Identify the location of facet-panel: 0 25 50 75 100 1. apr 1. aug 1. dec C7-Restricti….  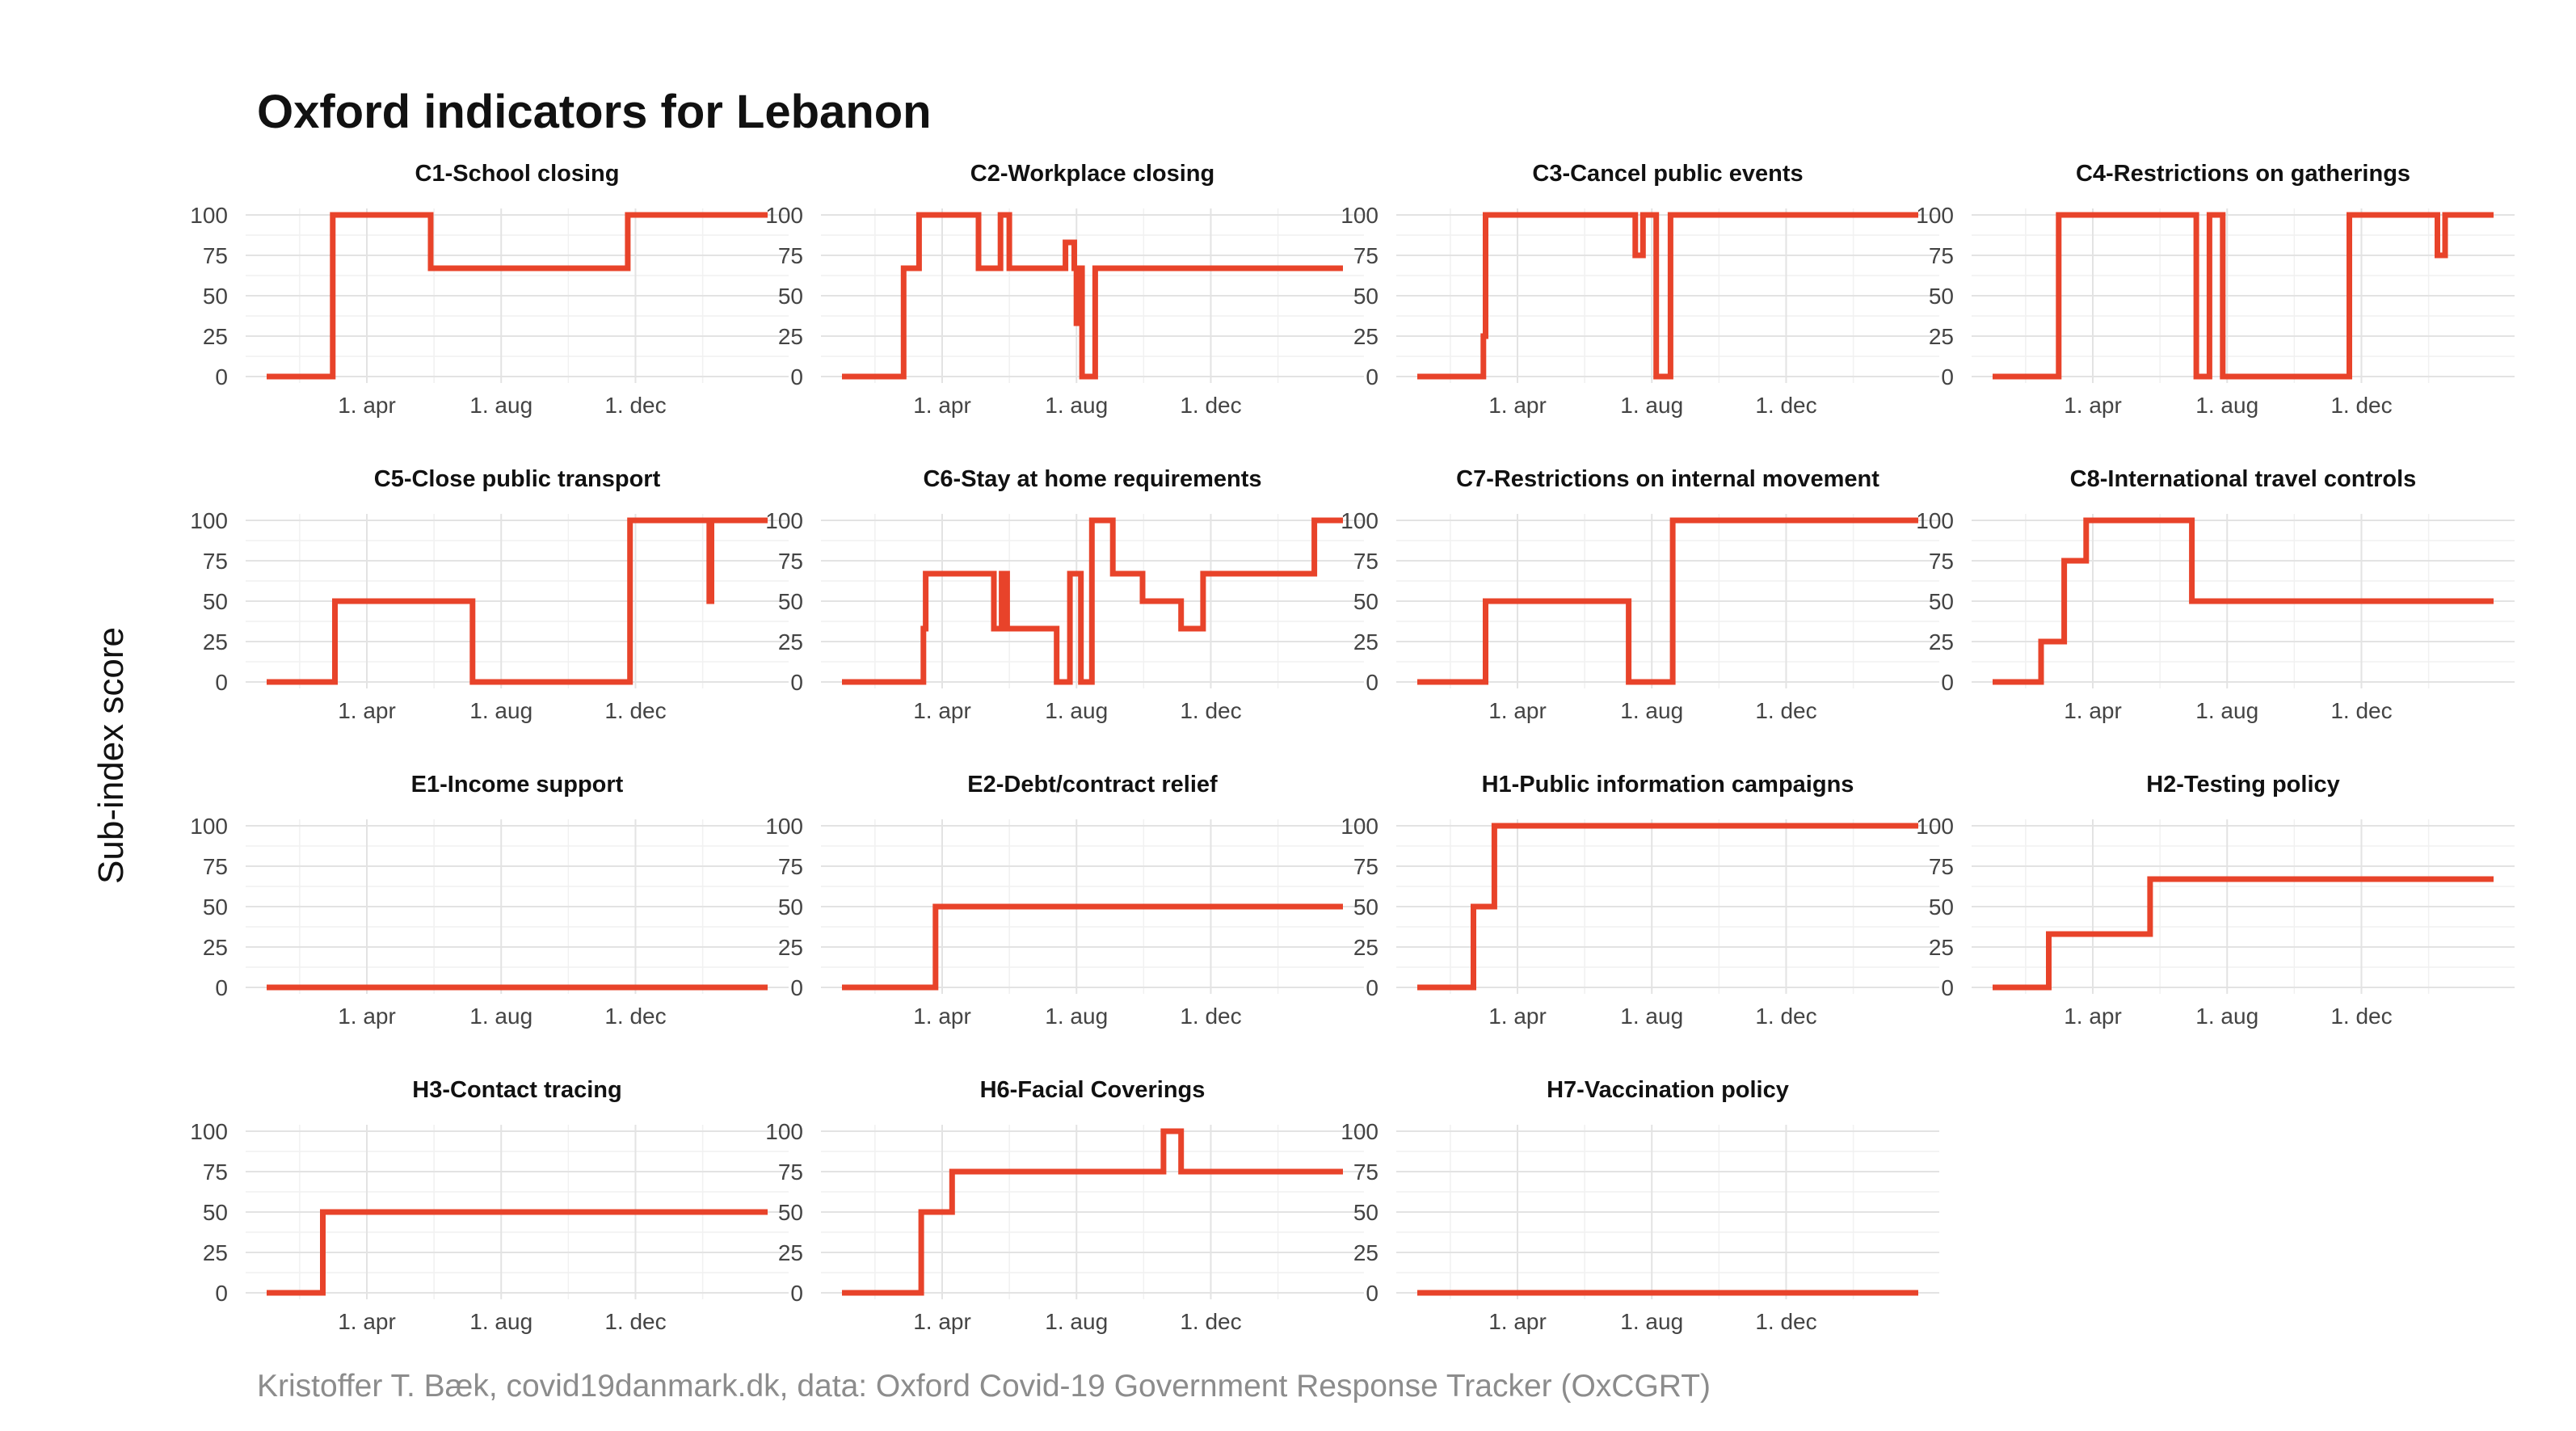
(1640, 594).